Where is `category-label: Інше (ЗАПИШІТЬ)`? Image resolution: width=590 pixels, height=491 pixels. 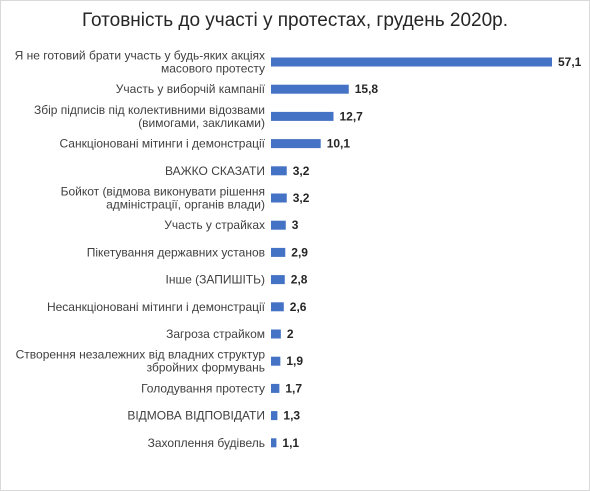
category-label: Інше (ЗАПИШІТЬ) is located at coordinates (216, 280).